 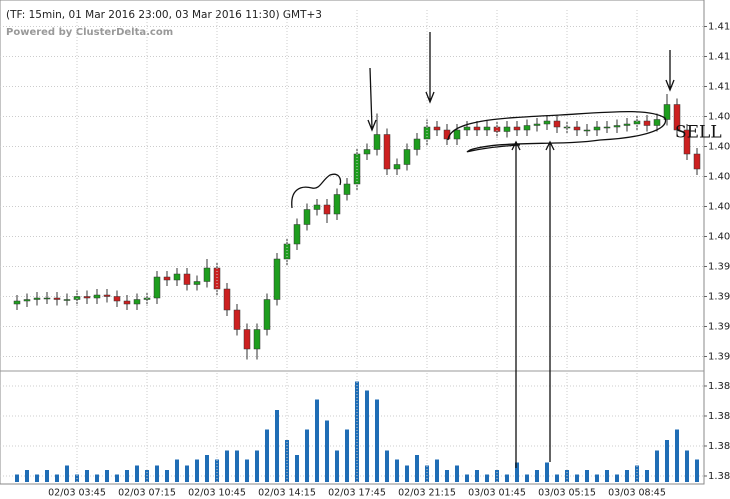 What do you see at coordinates (719, 446) in the screenshot?
I see `y2-tick-label: 1.385` at bounding box center [719, 446].